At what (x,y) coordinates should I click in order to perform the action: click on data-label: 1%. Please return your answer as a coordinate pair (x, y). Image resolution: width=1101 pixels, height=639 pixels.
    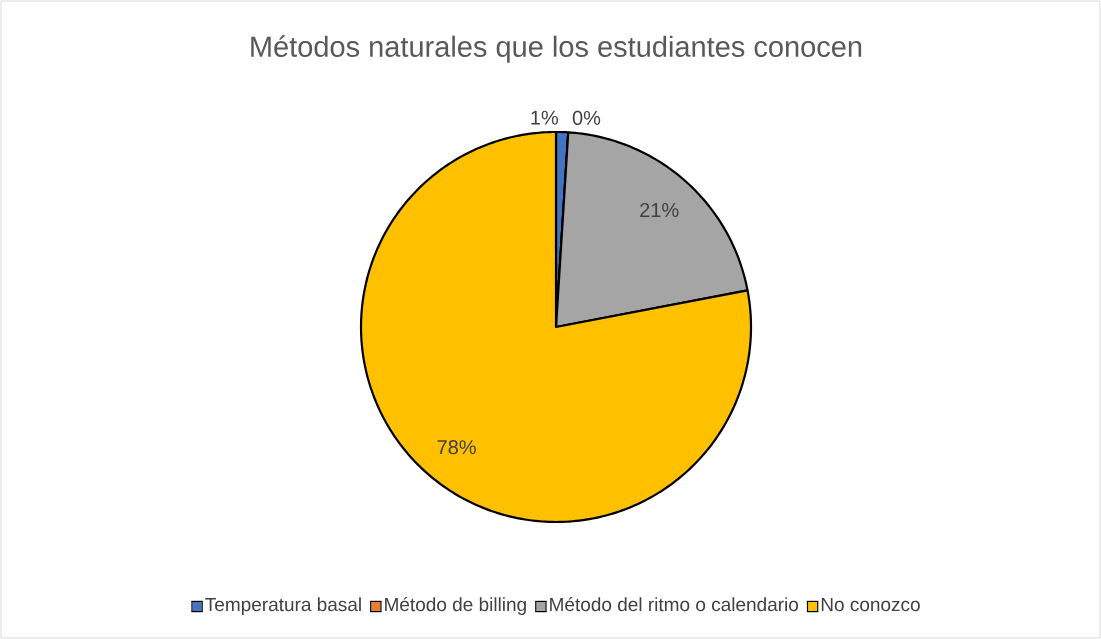
    Looking at the image, I should click on (545, 117).